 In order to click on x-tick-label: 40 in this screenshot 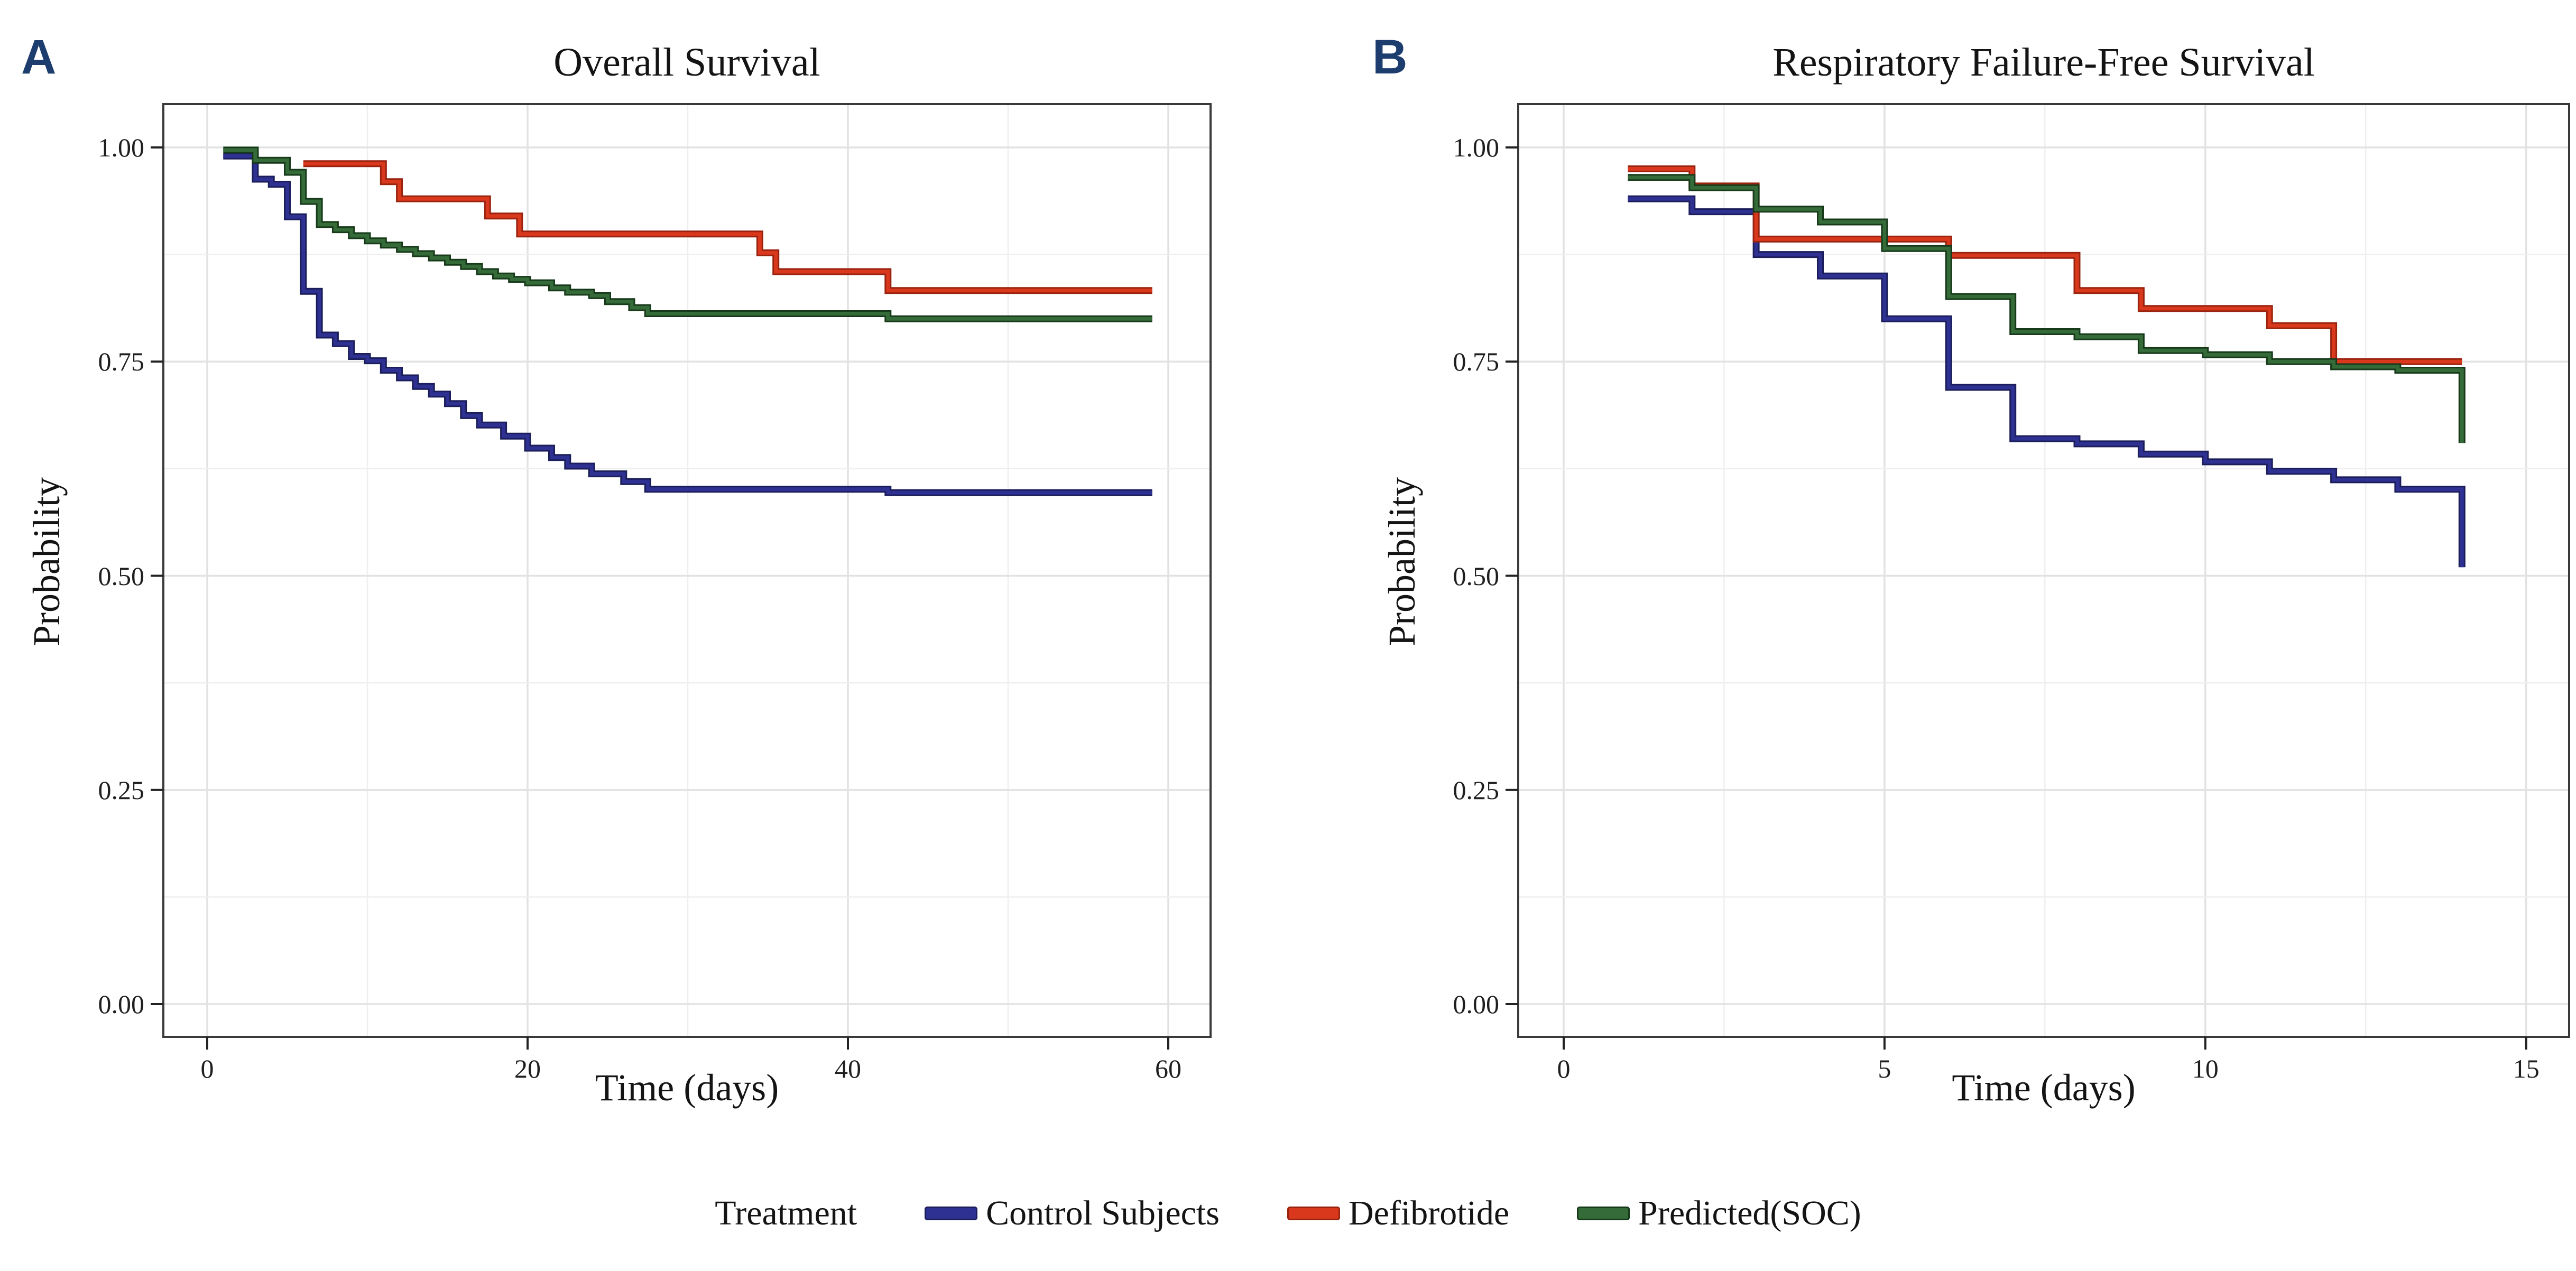, I will do `click(848, 1068)`.